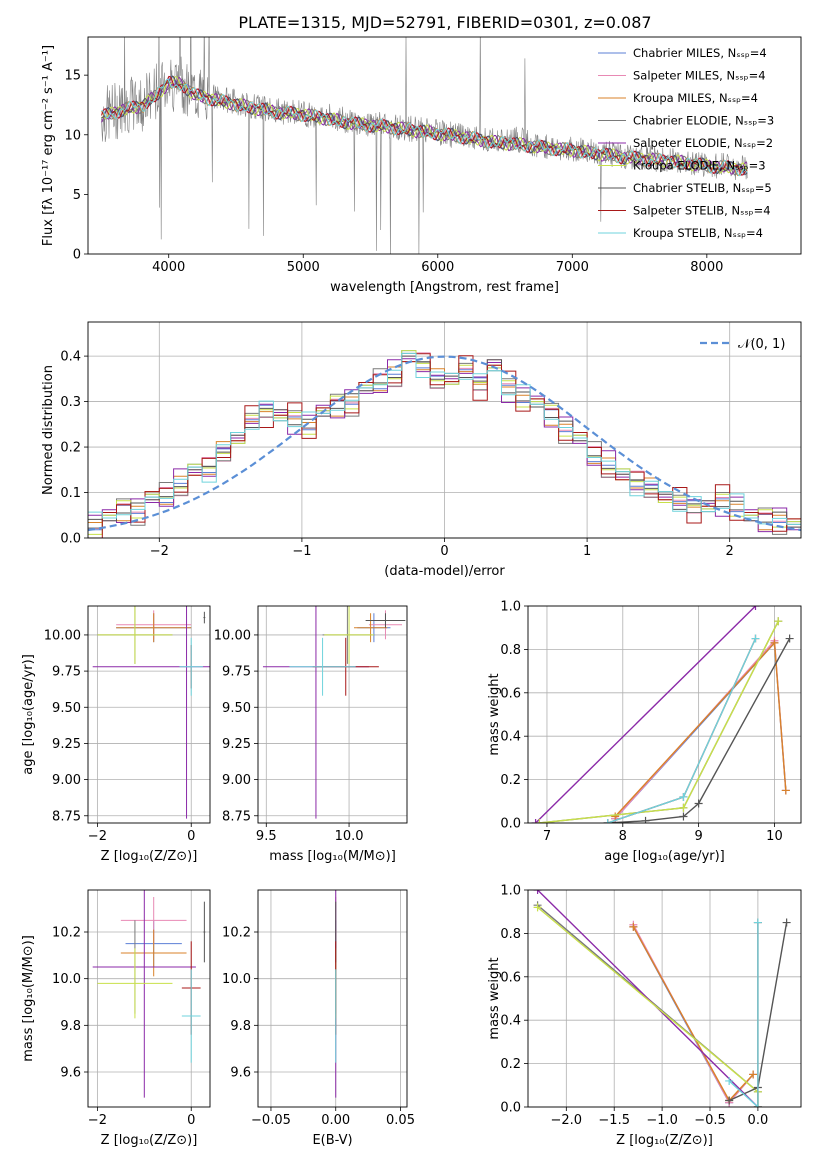 The height and width of the screenshot is (1170, 819). Describe the element at coordinates (70, 1026) in the screenshot. I see `y-tick-label: 9.8` at that location.